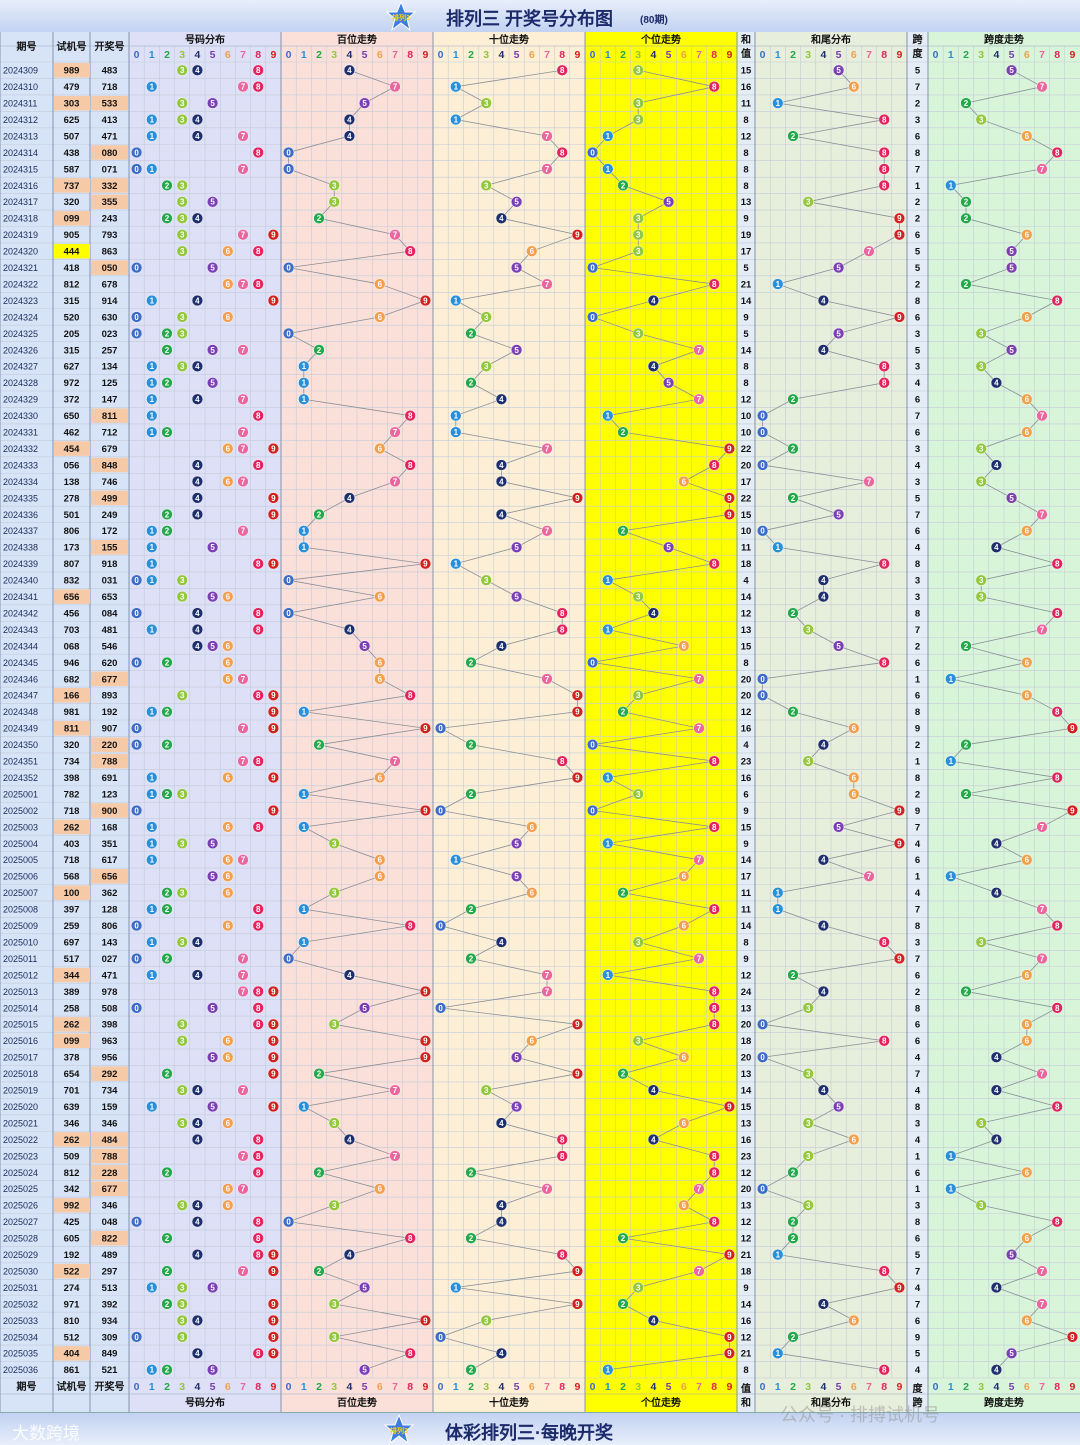 This screenshot has width=1080, height=1445. What do you see at coordinates (152, 942) in the screenshot?
I see `dist-ball: 1` at bounding box center [152, 942].